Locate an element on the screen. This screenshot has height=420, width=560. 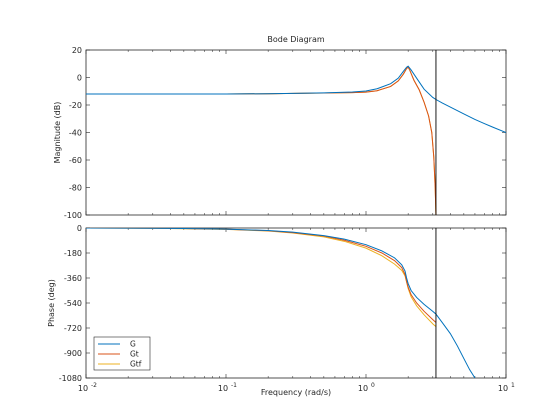
x-tick-label-exponent: 0 is located at coordinates (373, 385).